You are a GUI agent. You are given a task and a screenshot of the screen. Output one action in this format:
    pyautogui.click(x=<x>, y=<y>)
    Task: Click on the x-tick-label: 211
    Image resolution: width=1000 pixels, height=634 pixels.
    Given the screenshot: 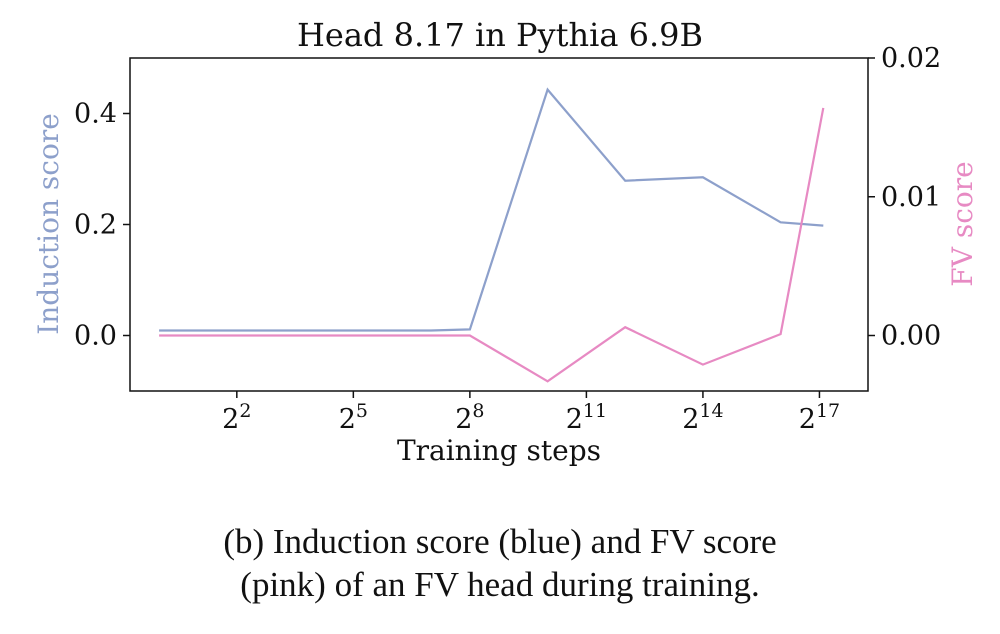 What is the action you would take?
    pyautogui.click(x=586, y=417)
    